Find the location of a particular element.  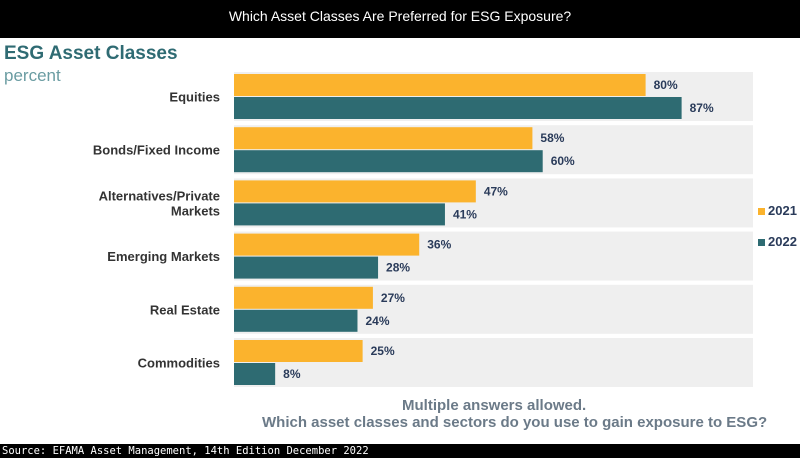

legend-label: 2022 is located at coordinates (782, 241).